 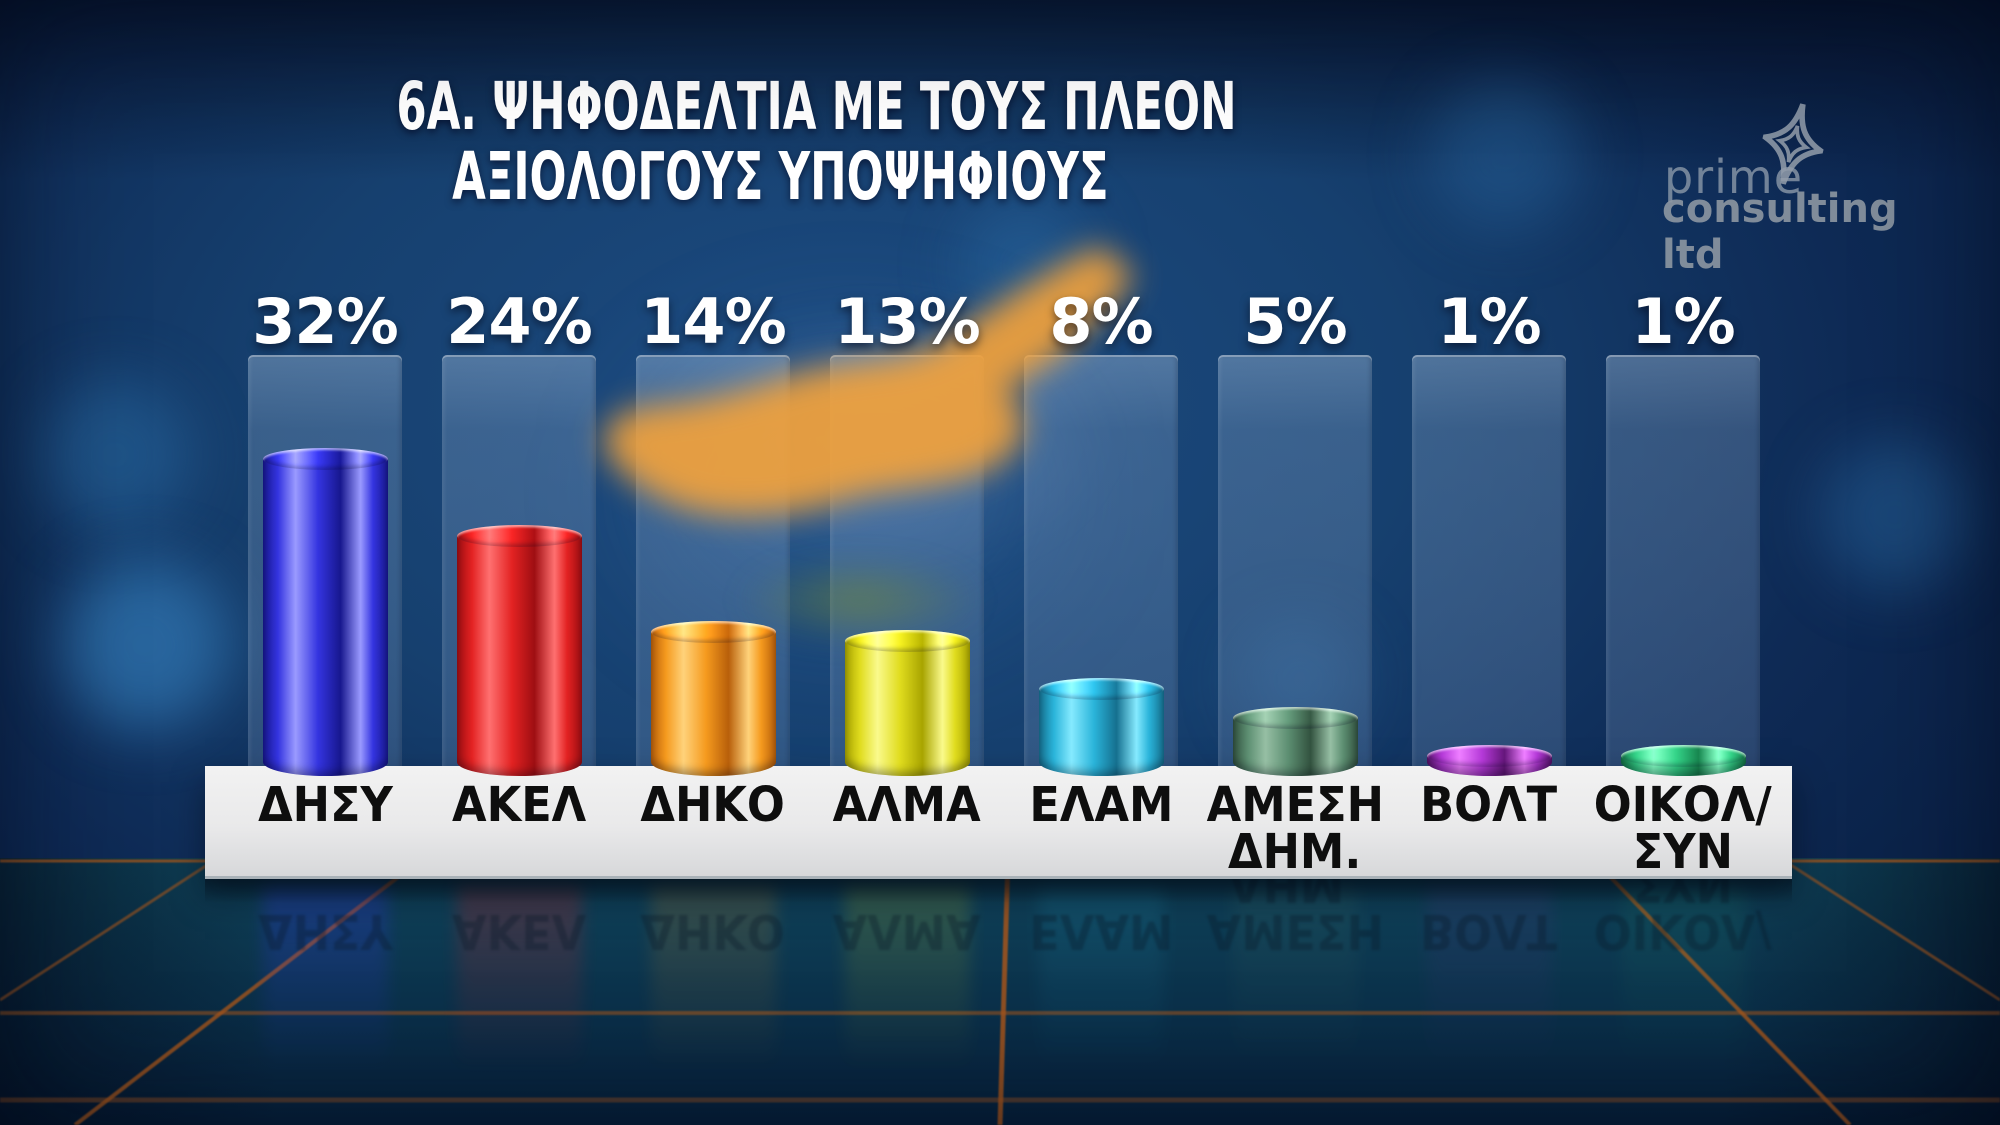 I want to click on logo-consulting-text: consulting ltd, so click(x=1780, y=232).